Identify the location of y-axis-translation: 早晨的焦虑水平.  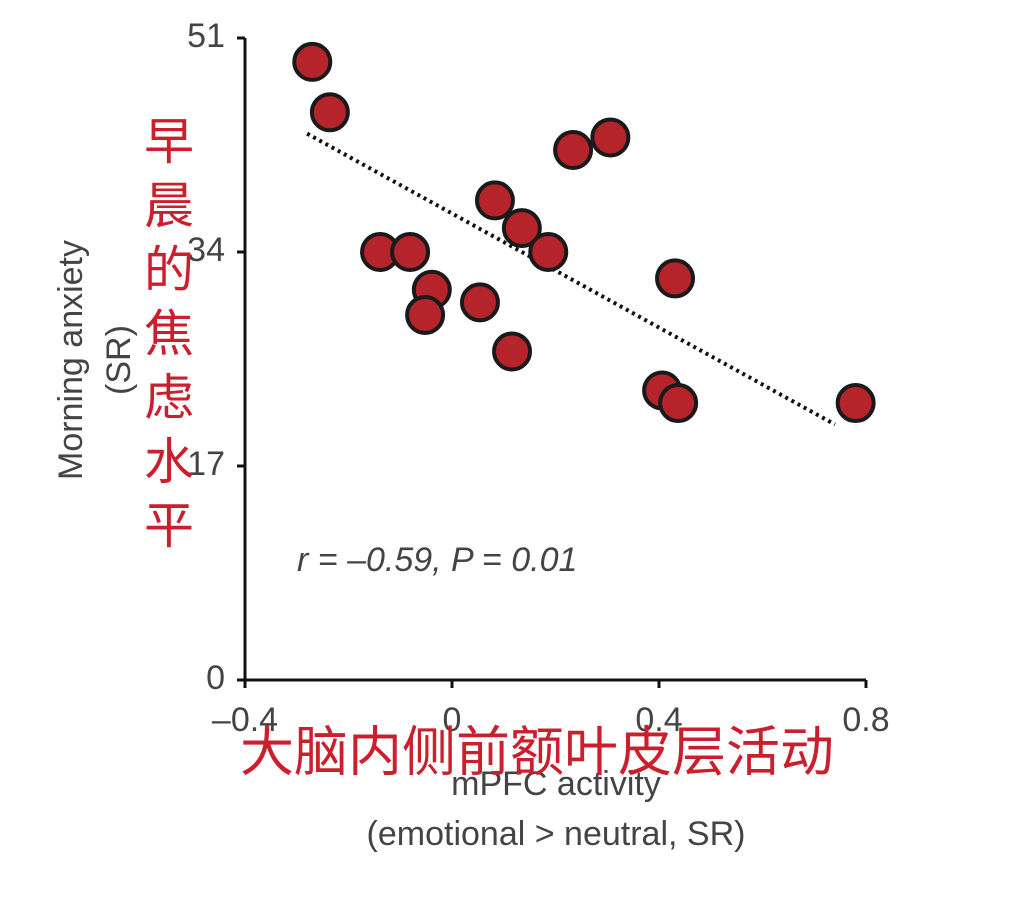
(165, 339).